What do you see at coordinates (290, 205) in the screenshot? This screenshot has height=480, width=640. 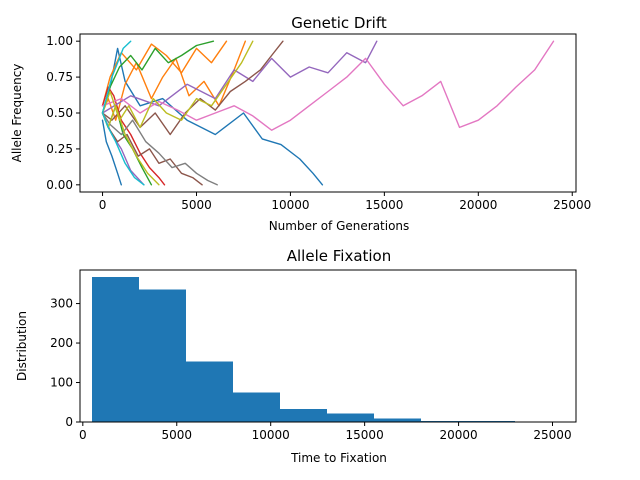 I see `drift-x-tick-label: 10000` at bounding box center [290, 205].